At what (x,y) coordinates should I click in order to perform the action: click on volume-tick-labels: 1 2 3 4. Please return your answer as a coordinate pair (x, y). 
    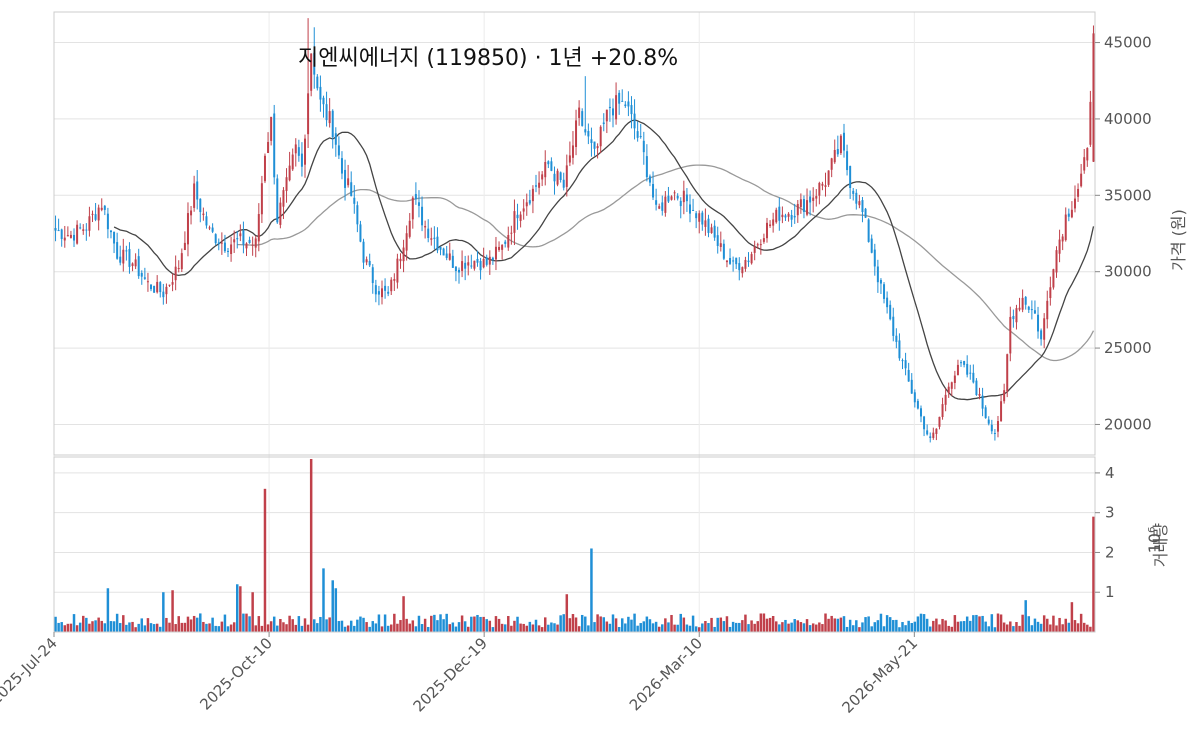
    Looking at the image, I should click on (1105, 532).